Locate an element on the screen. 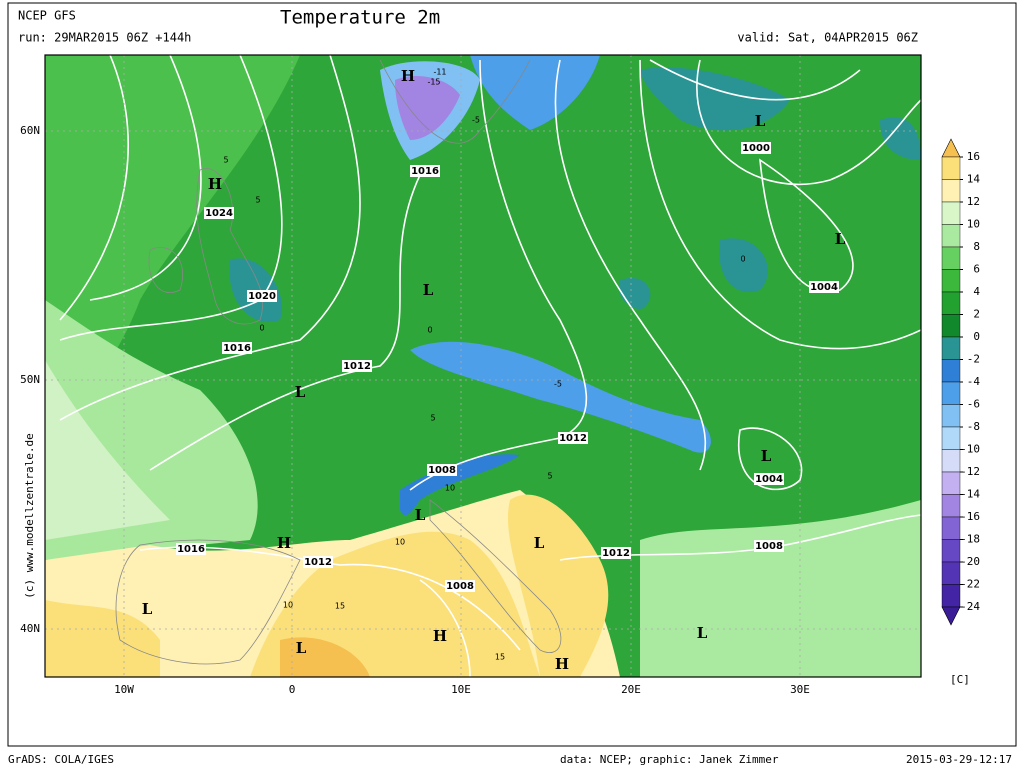 This screenshot has width=1024, height=768. colorbar-under is located at coordinates (951, 616).